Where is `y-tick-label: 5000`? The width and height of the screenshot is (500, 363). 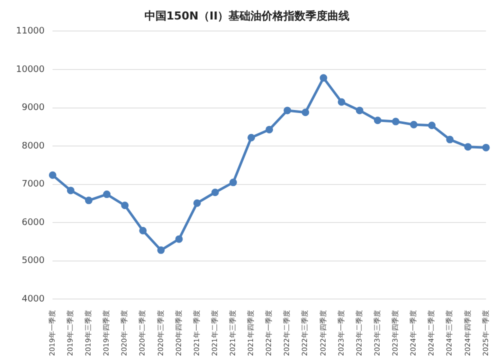
y-tick-label: 5000 is located at coordinates (33, 261).